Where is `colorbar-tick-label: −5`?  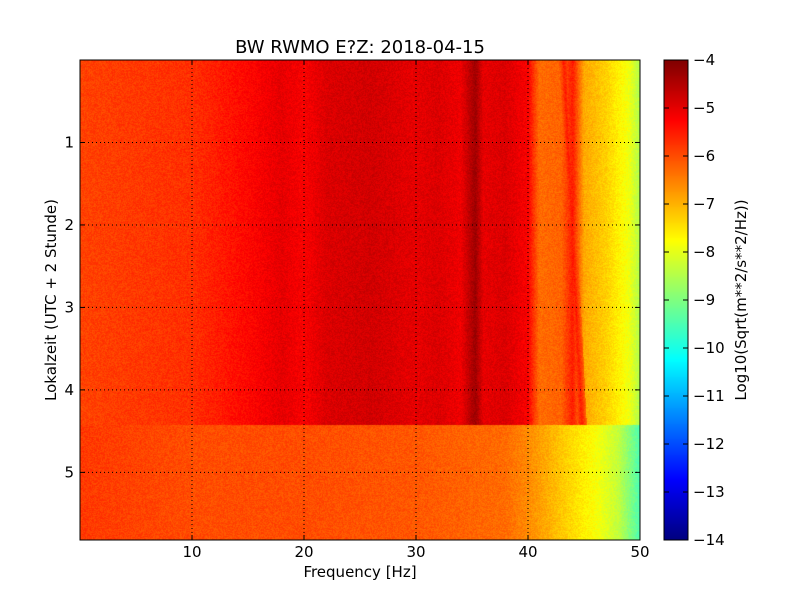 colorbar-tick-label: −5 is located at coordinates (704, 108).